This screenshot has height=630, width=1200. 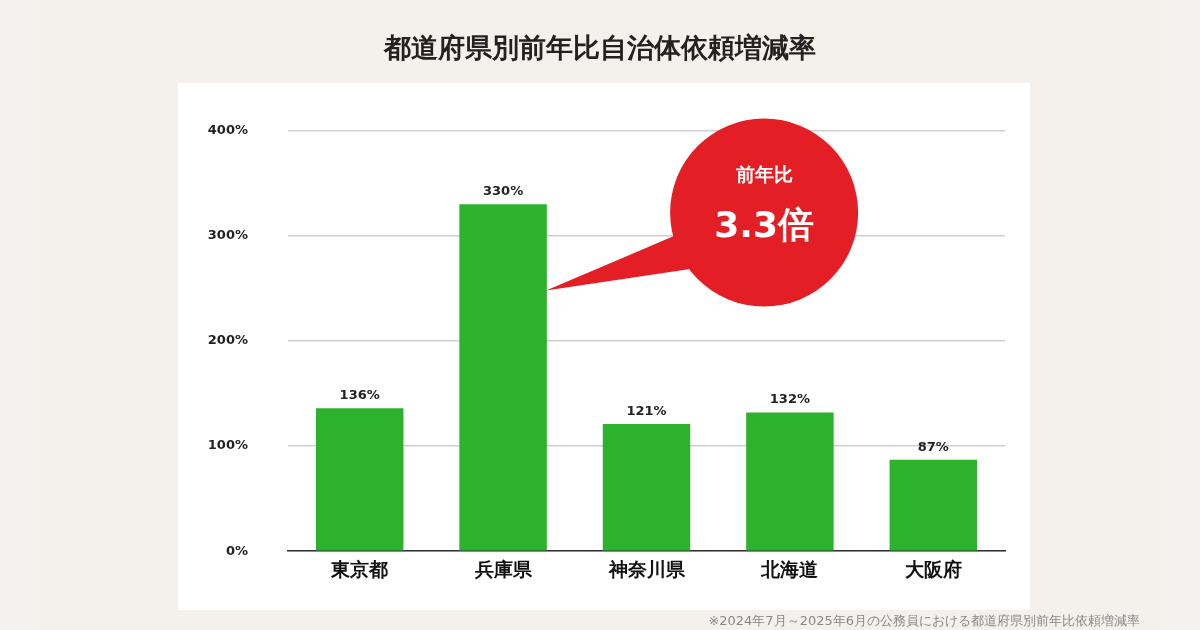 I want to click on y-tick-label: 400%, so click(x=227, y=130).